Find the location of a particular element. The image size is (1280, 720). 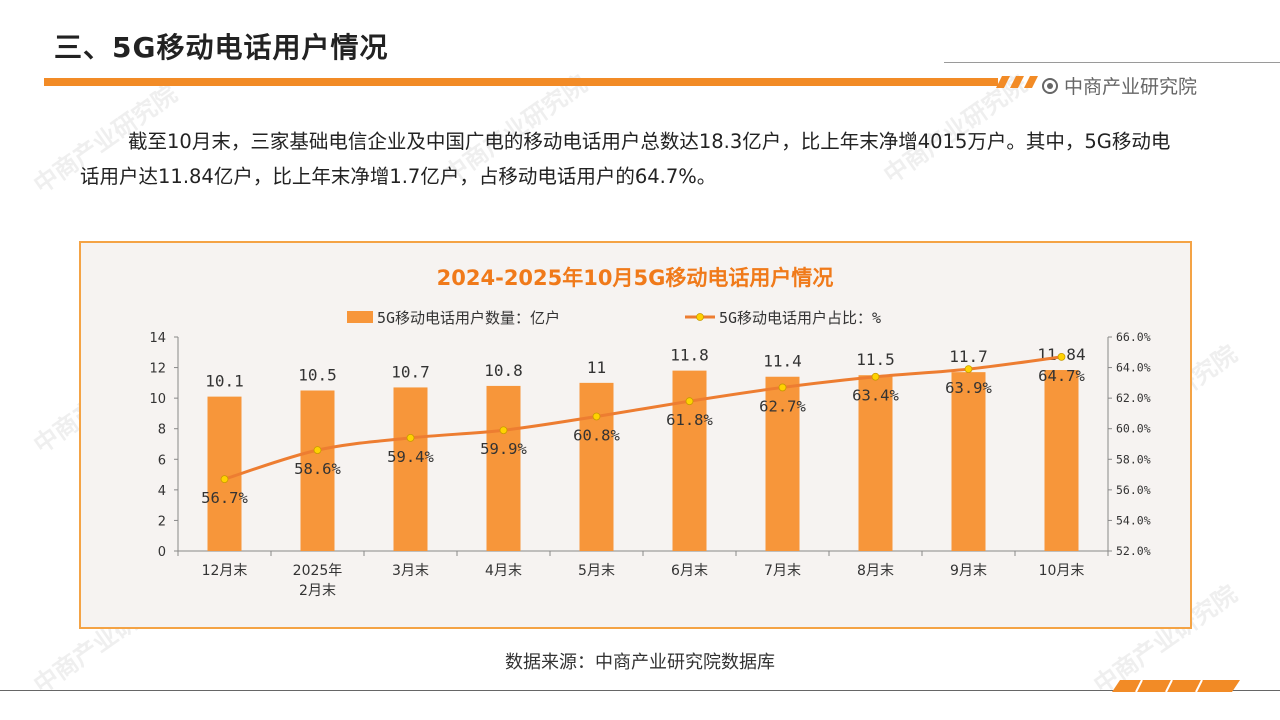

line-value-label: 56.7% is located at coordinates (224, 498).